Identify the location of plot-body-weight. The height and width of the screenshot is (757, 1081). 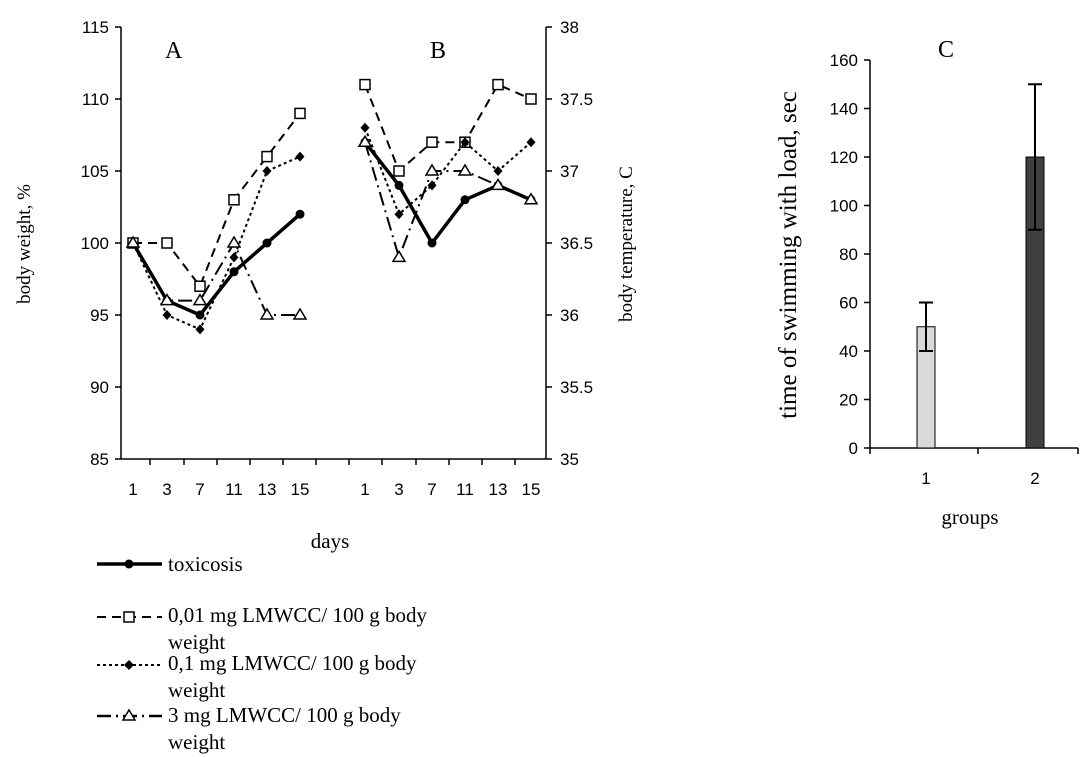
(216, 221).